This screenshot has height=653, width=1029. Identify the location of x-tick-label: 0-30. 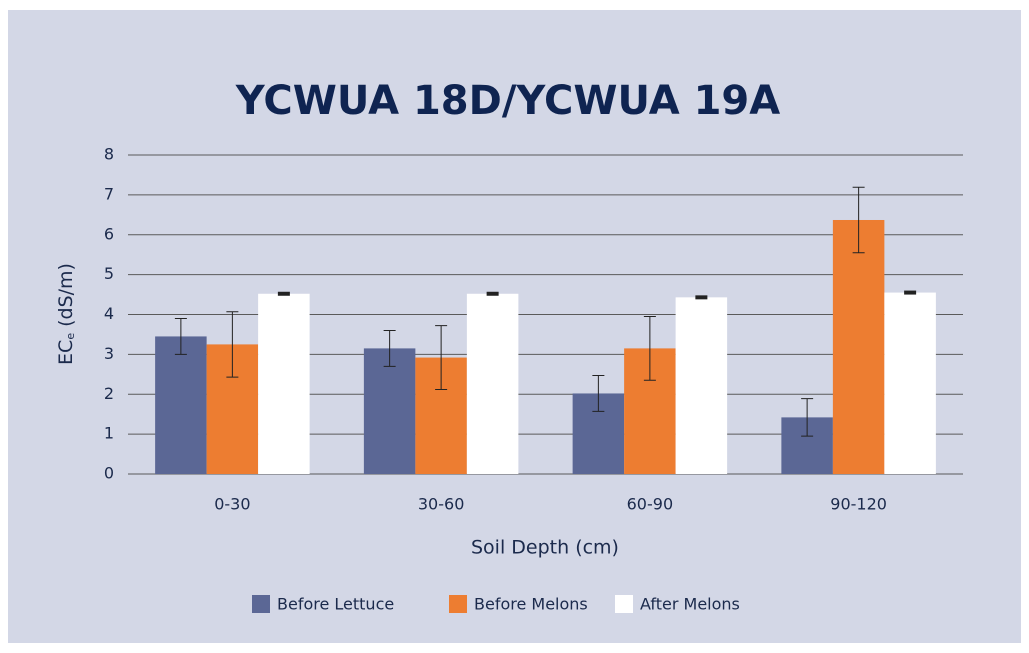
(232, 504).